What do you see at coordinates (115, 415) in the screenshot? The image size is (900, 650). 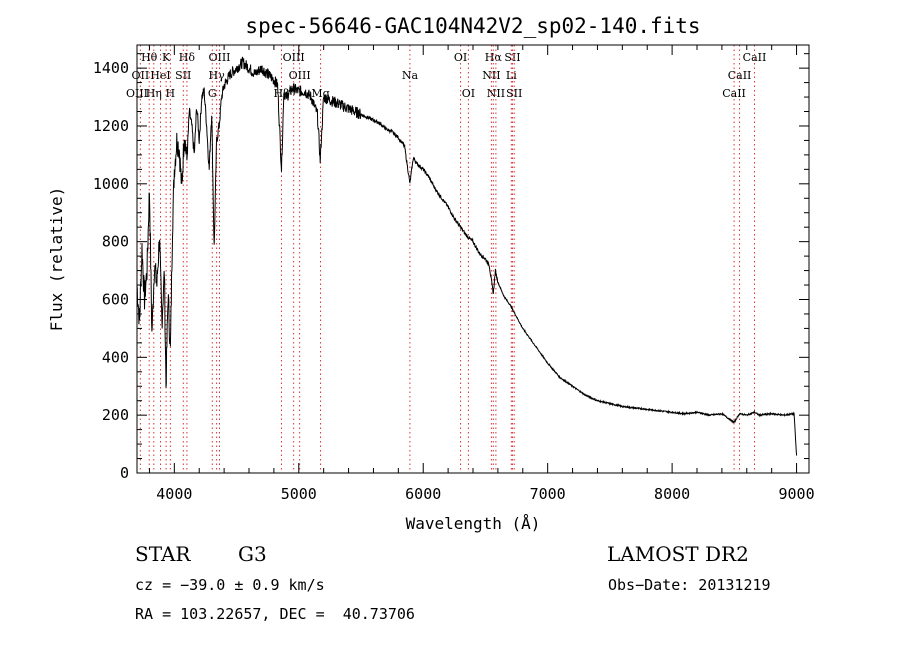 I see `y-tick-label: 200` at bounding box center [115, 415].